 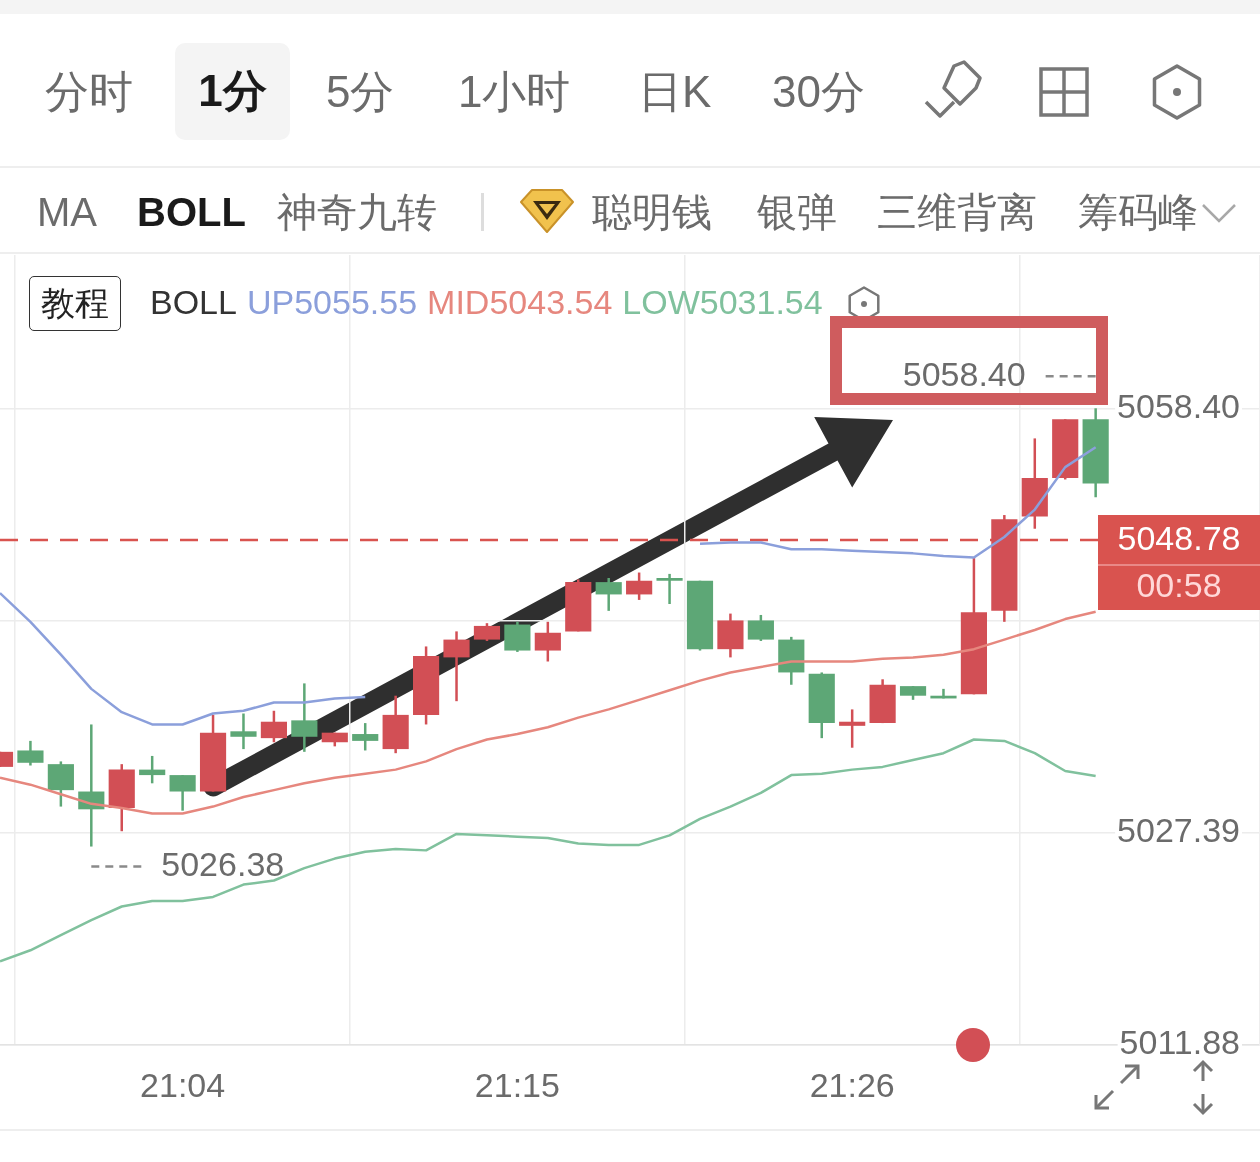 I want to click on y-tick-label: 5058.40, so click(x=1178, y=405).